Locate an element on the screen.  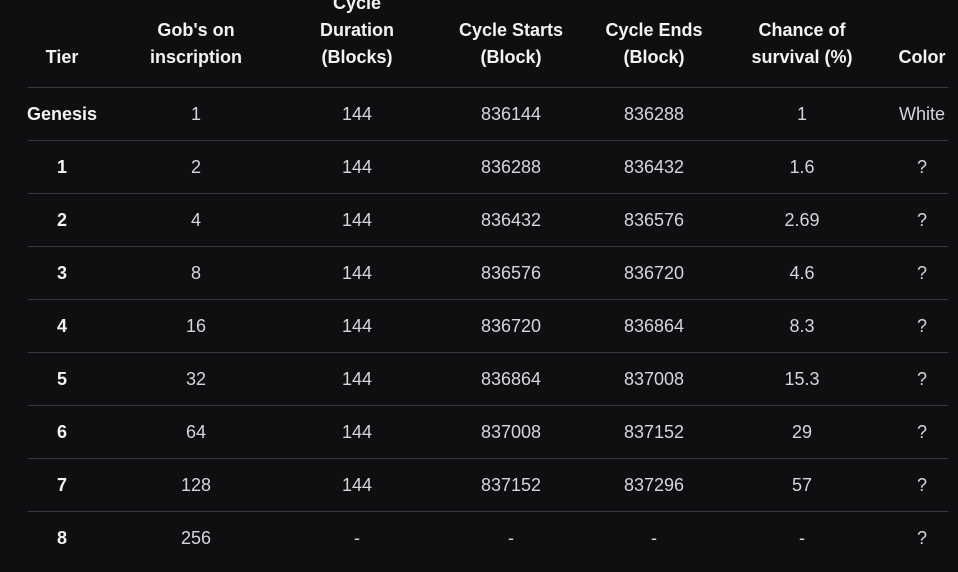
cell-survival: 1.6 is located at coordinates (802, 167).